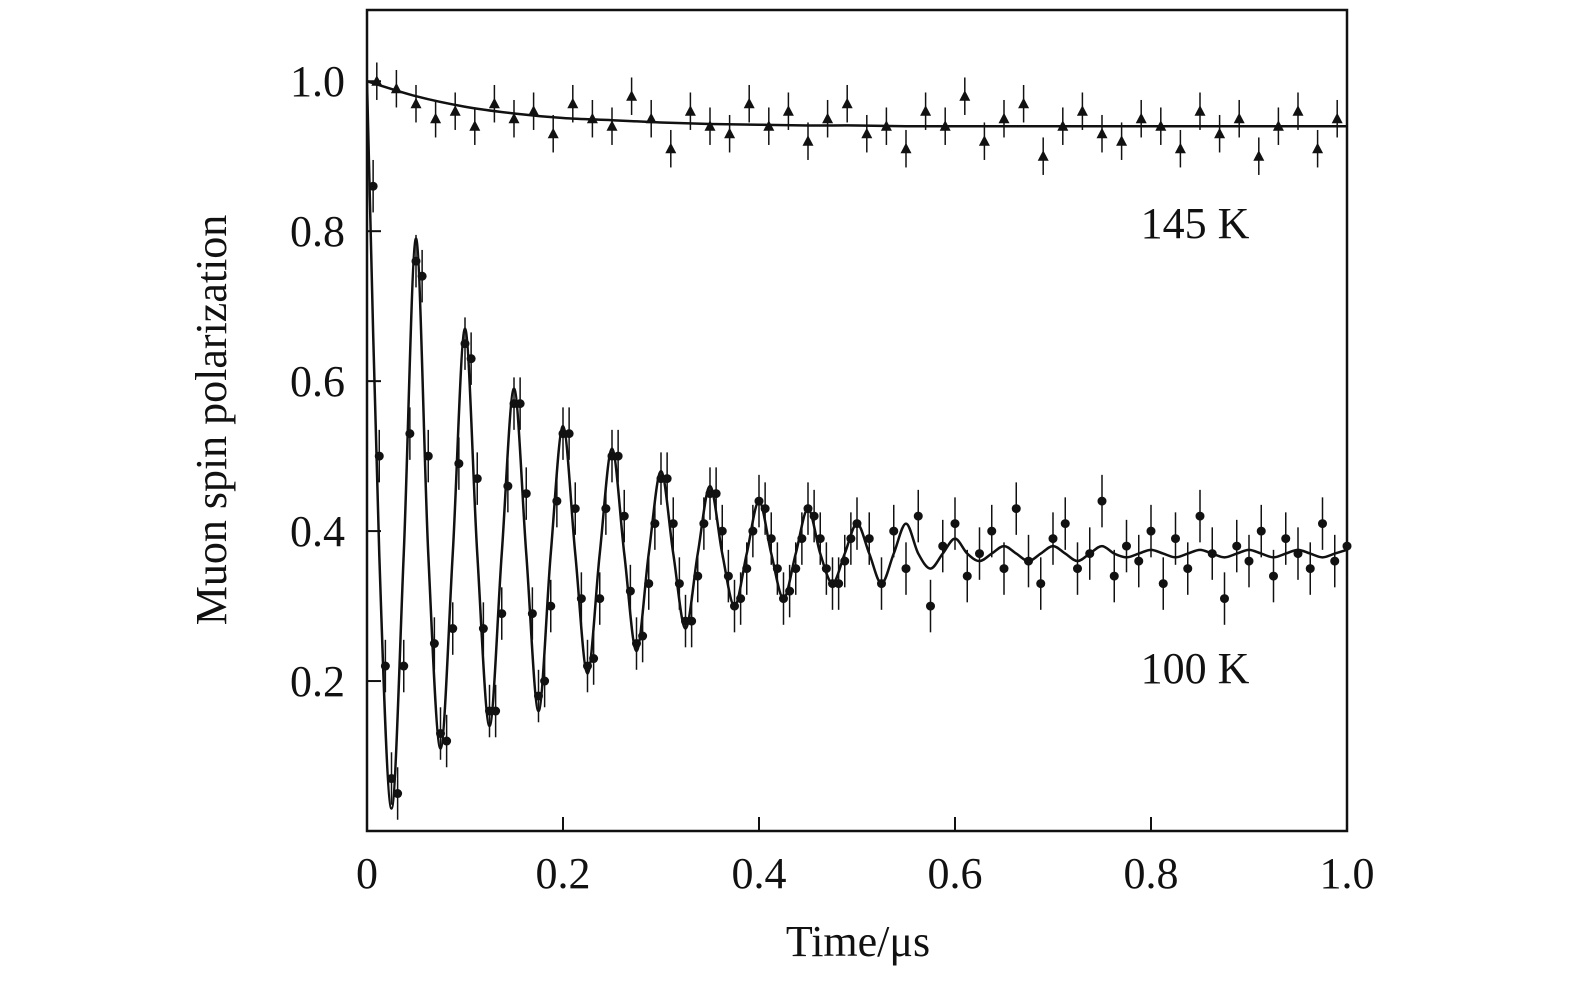  What do you see at coordinates (759, 873) in the screenshot?
I see `x-tick-label: 0.4` at bounding box center [759, 873].